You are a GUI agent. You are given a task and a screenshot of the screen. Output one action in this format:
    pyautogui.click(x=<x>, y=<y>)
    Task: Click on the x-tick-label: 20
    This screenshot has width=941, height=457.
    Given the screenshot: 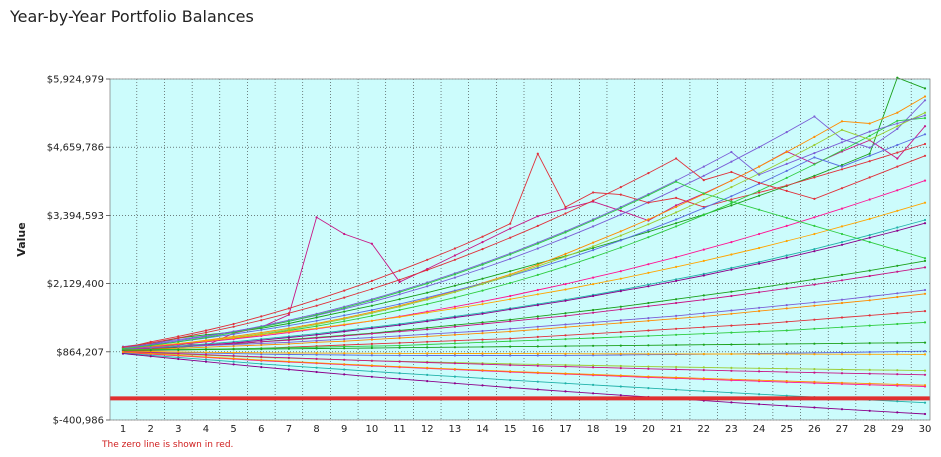 What is the action you would take?
    pyautogui.click(x=648, y=429)
    